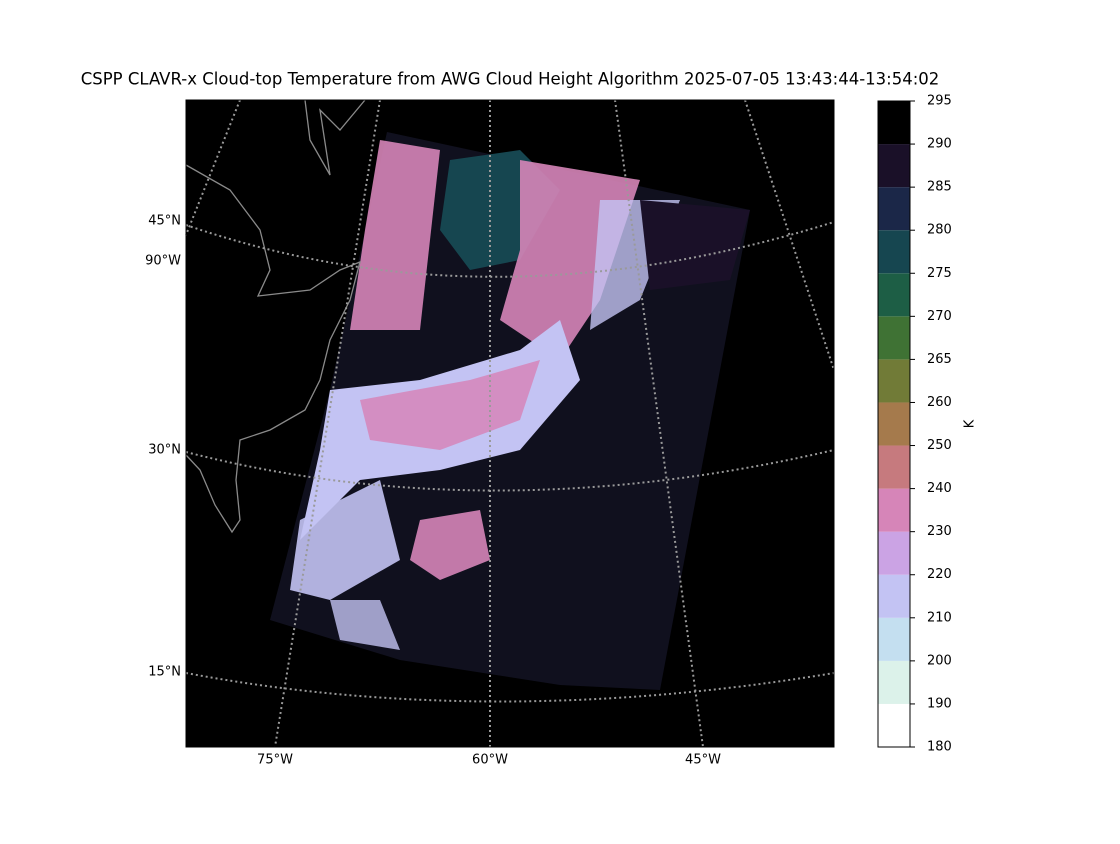 The image size is (1120, 844). Describe the element at coordinates (939, 402) in the screenshot. I see `colorbar-tick-label: 260` at that location.